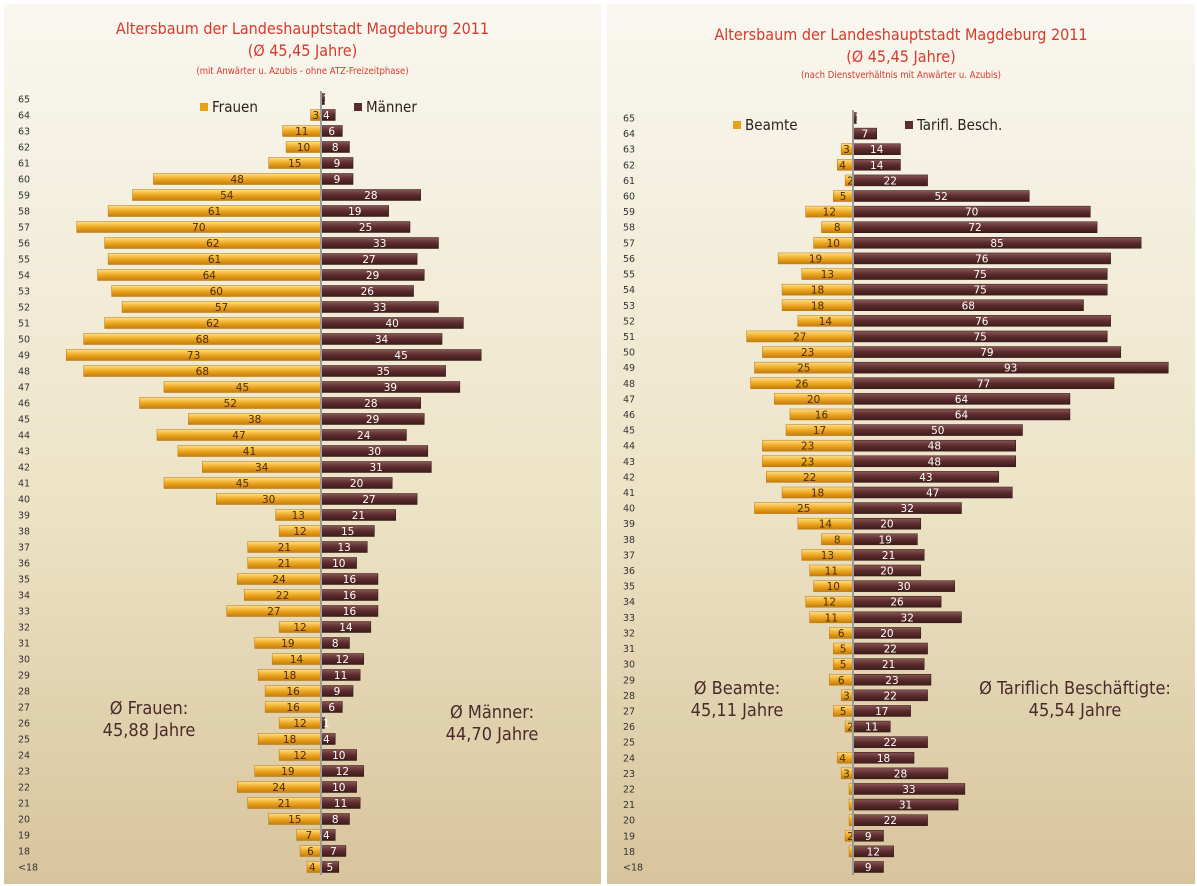 Image resolution: width=1197 pixels, height=886 pixels. What do you see at coordinates (149, 708) in the screenshot?
I see `average-frauen-label: Ø Frauen:` at bounding box center [149, 708].